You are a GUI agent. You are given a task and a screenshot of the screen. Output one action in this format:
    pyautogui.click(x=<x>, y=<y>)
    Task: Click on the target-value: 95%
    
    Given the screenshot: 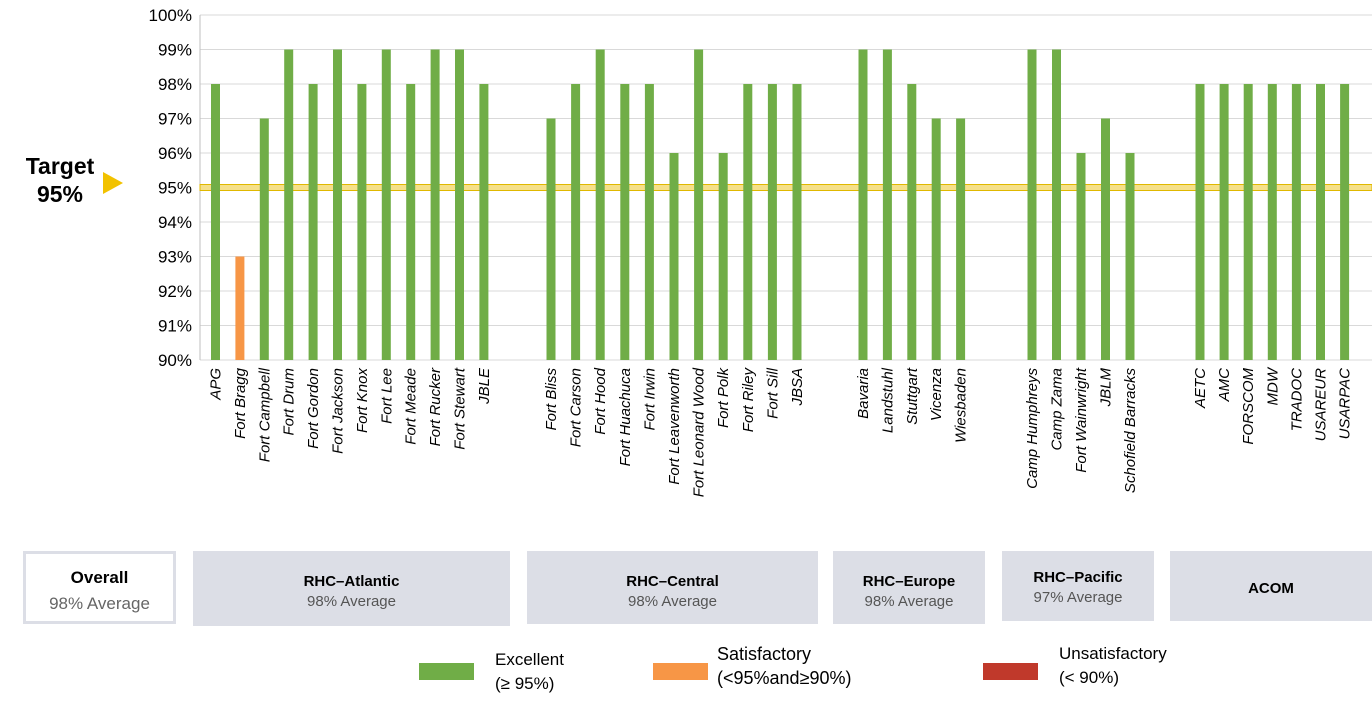 What is the action you would take?
    pyautogui.click(x=60, y=194)
    